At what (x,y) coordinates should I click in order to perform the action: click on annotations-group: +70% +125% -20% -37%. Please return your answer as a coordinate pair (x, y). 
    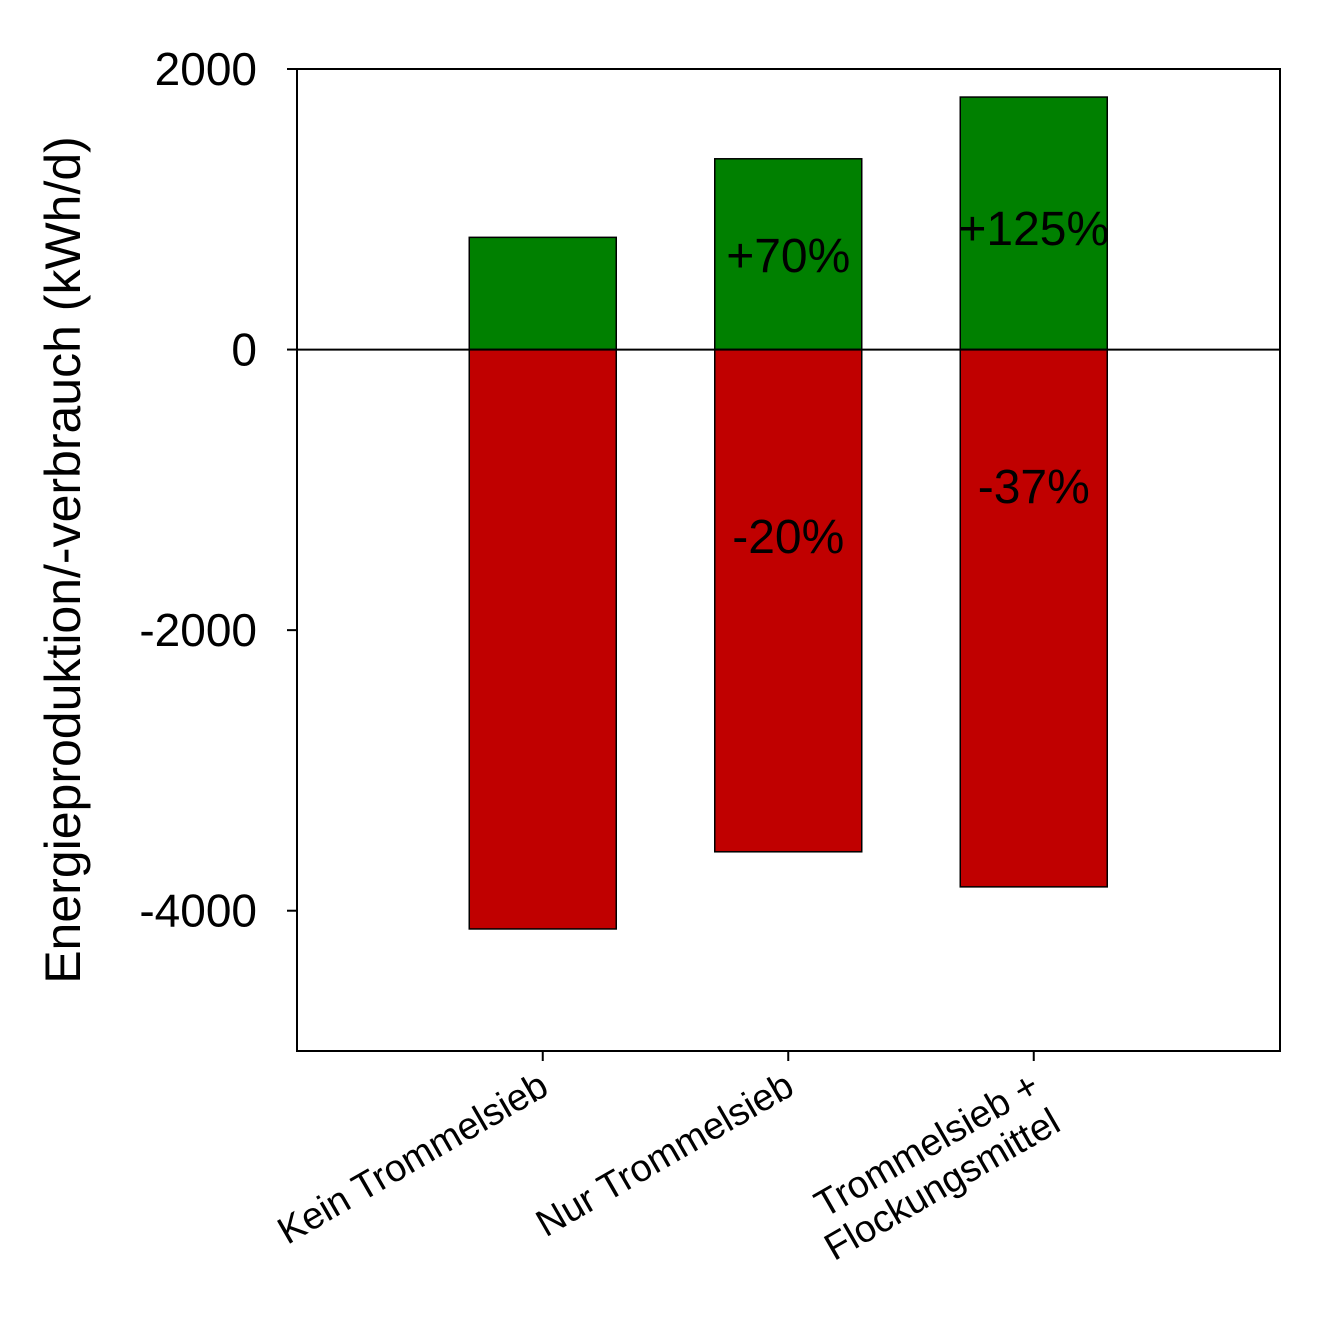
    Looking at the image, I should click on (917, 383).